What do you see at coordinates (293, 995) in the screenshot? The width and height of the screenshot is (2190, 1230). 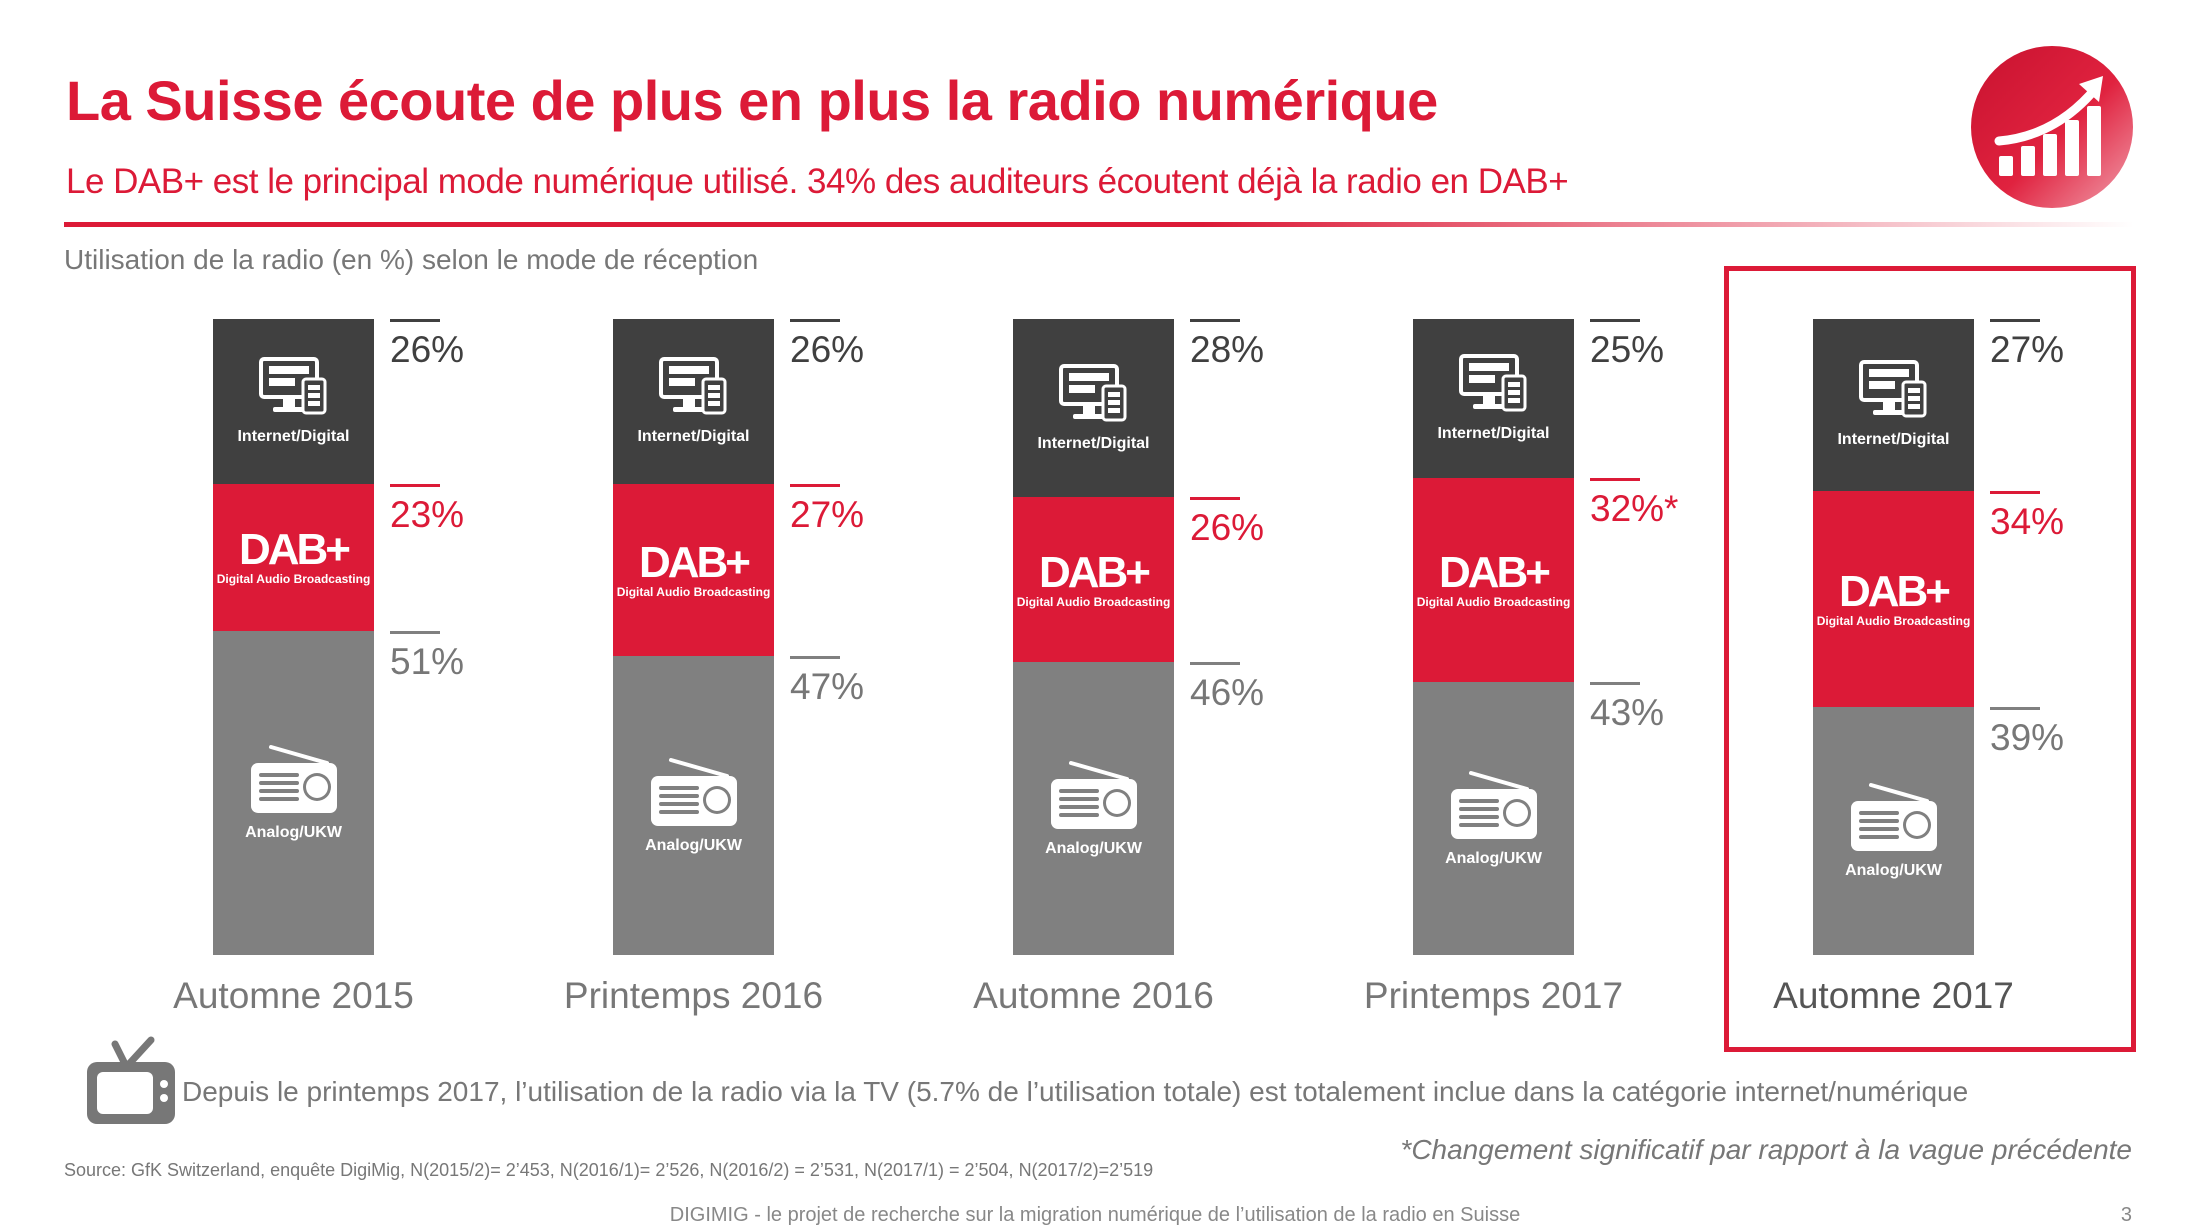 I see `category-label: Automne 2015` at bounding box center [293, 995].